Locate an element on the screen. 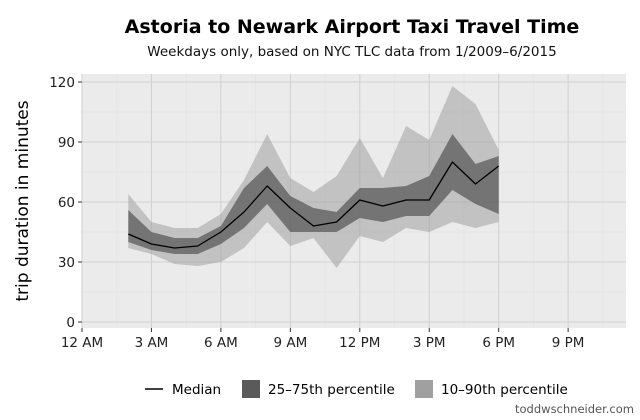 This screenshot has height=420, width=640. y-tick-label: 60 is located at coordinates (66, 203).